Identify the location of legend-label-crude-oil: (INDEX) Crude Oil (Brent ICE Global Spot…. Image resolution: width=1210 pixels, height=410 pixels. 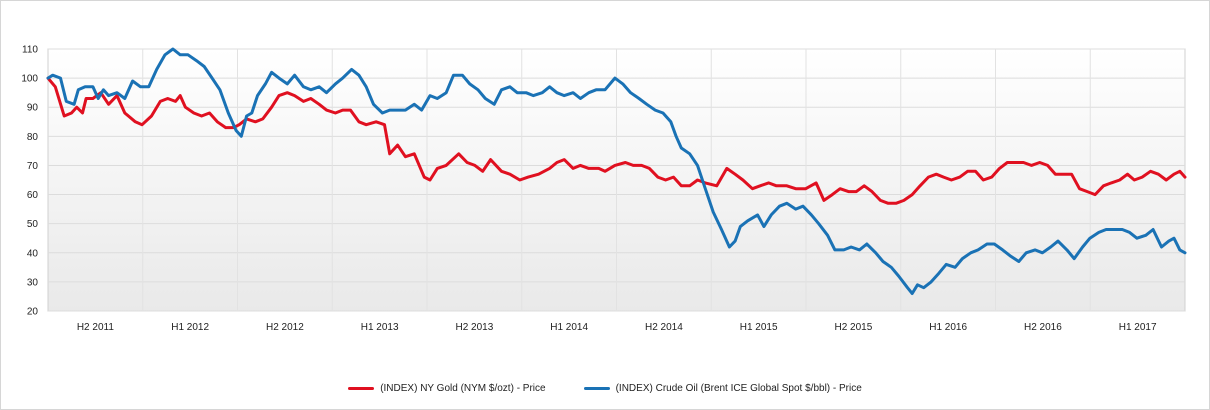
(738, 388).